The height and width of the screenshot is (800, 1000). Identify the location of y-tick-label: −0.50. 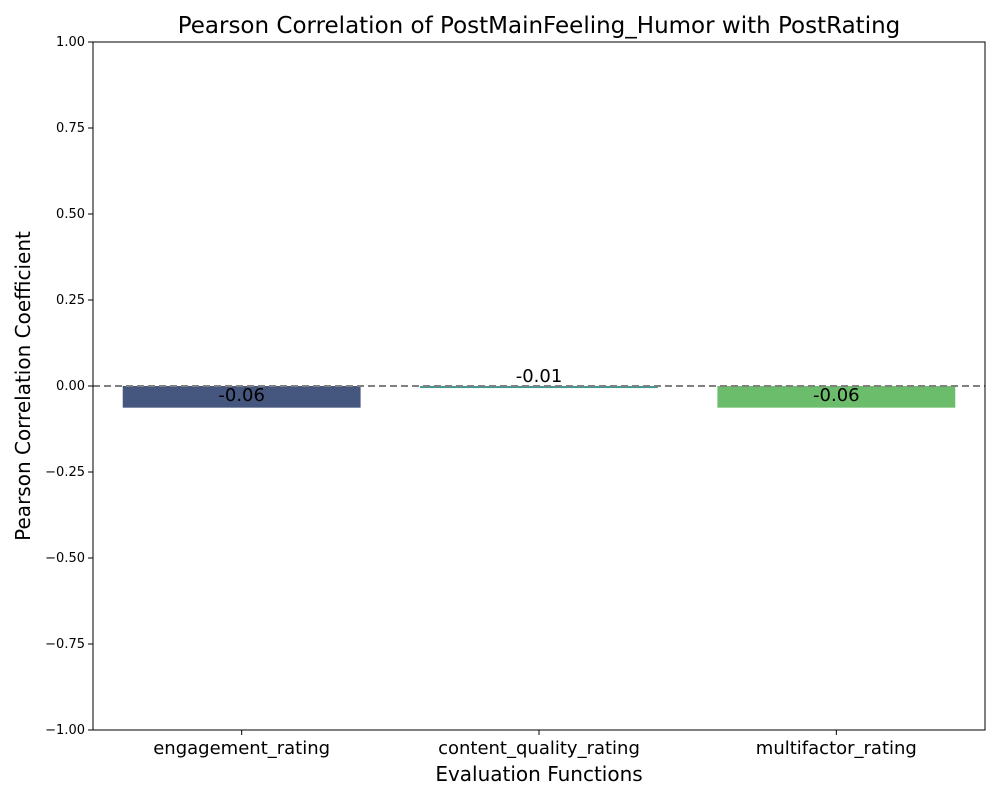
(65, 558).